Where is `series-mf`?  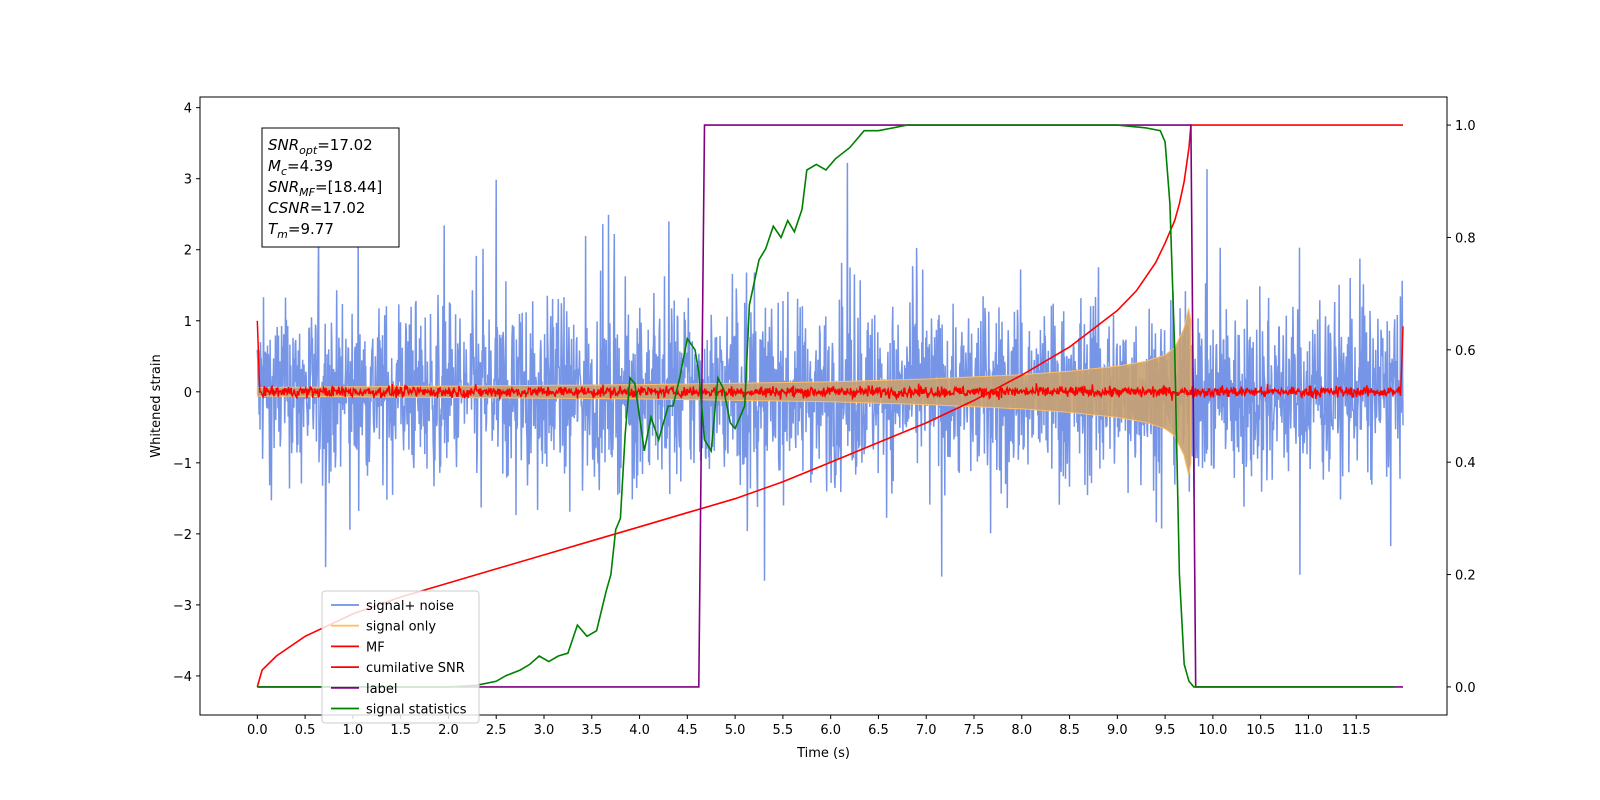
series-mf is located at coordinates (830, 360).